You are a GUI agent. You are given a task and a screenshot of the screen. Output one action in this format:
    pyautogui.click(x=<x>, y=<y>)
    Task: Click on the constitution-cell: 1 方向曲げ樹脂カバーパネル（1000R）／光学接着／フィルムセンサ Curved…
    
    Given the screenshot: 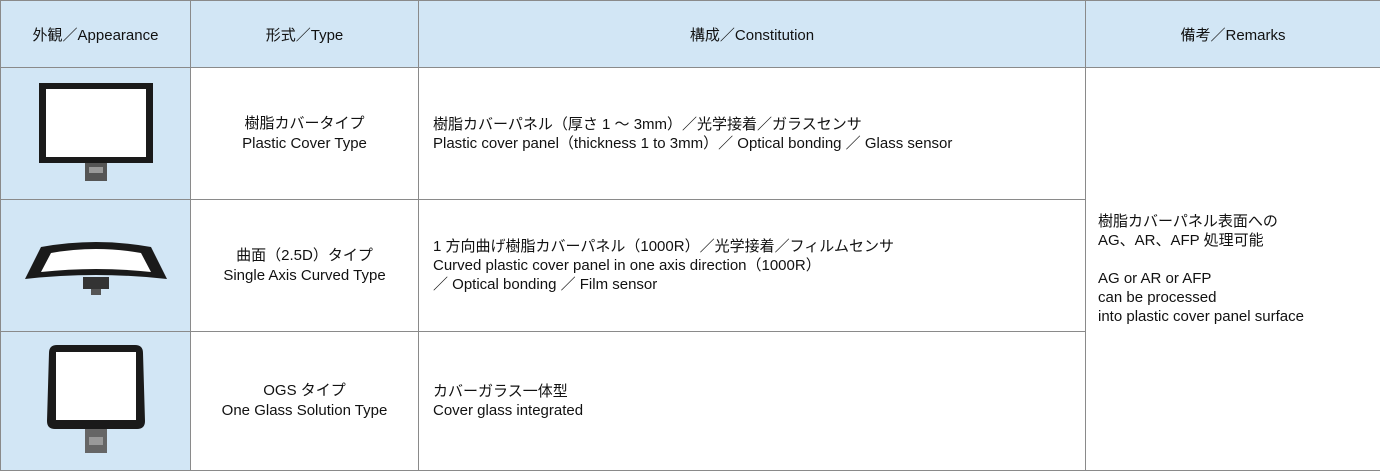 What is the action you would take?
    pyautogui.click(x=752, y=265)
    